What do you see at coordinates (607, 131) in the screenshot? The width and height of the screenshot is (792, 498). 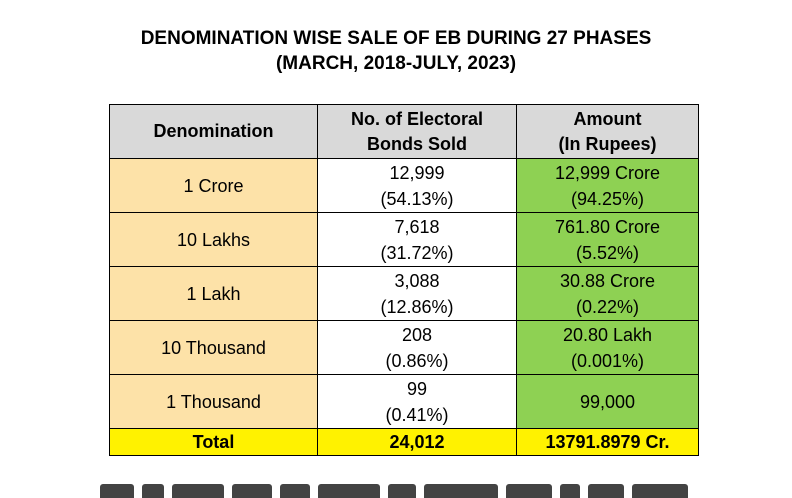 I see `header-amount: Amount (In Rupees)` at bounding box center [607, 131].